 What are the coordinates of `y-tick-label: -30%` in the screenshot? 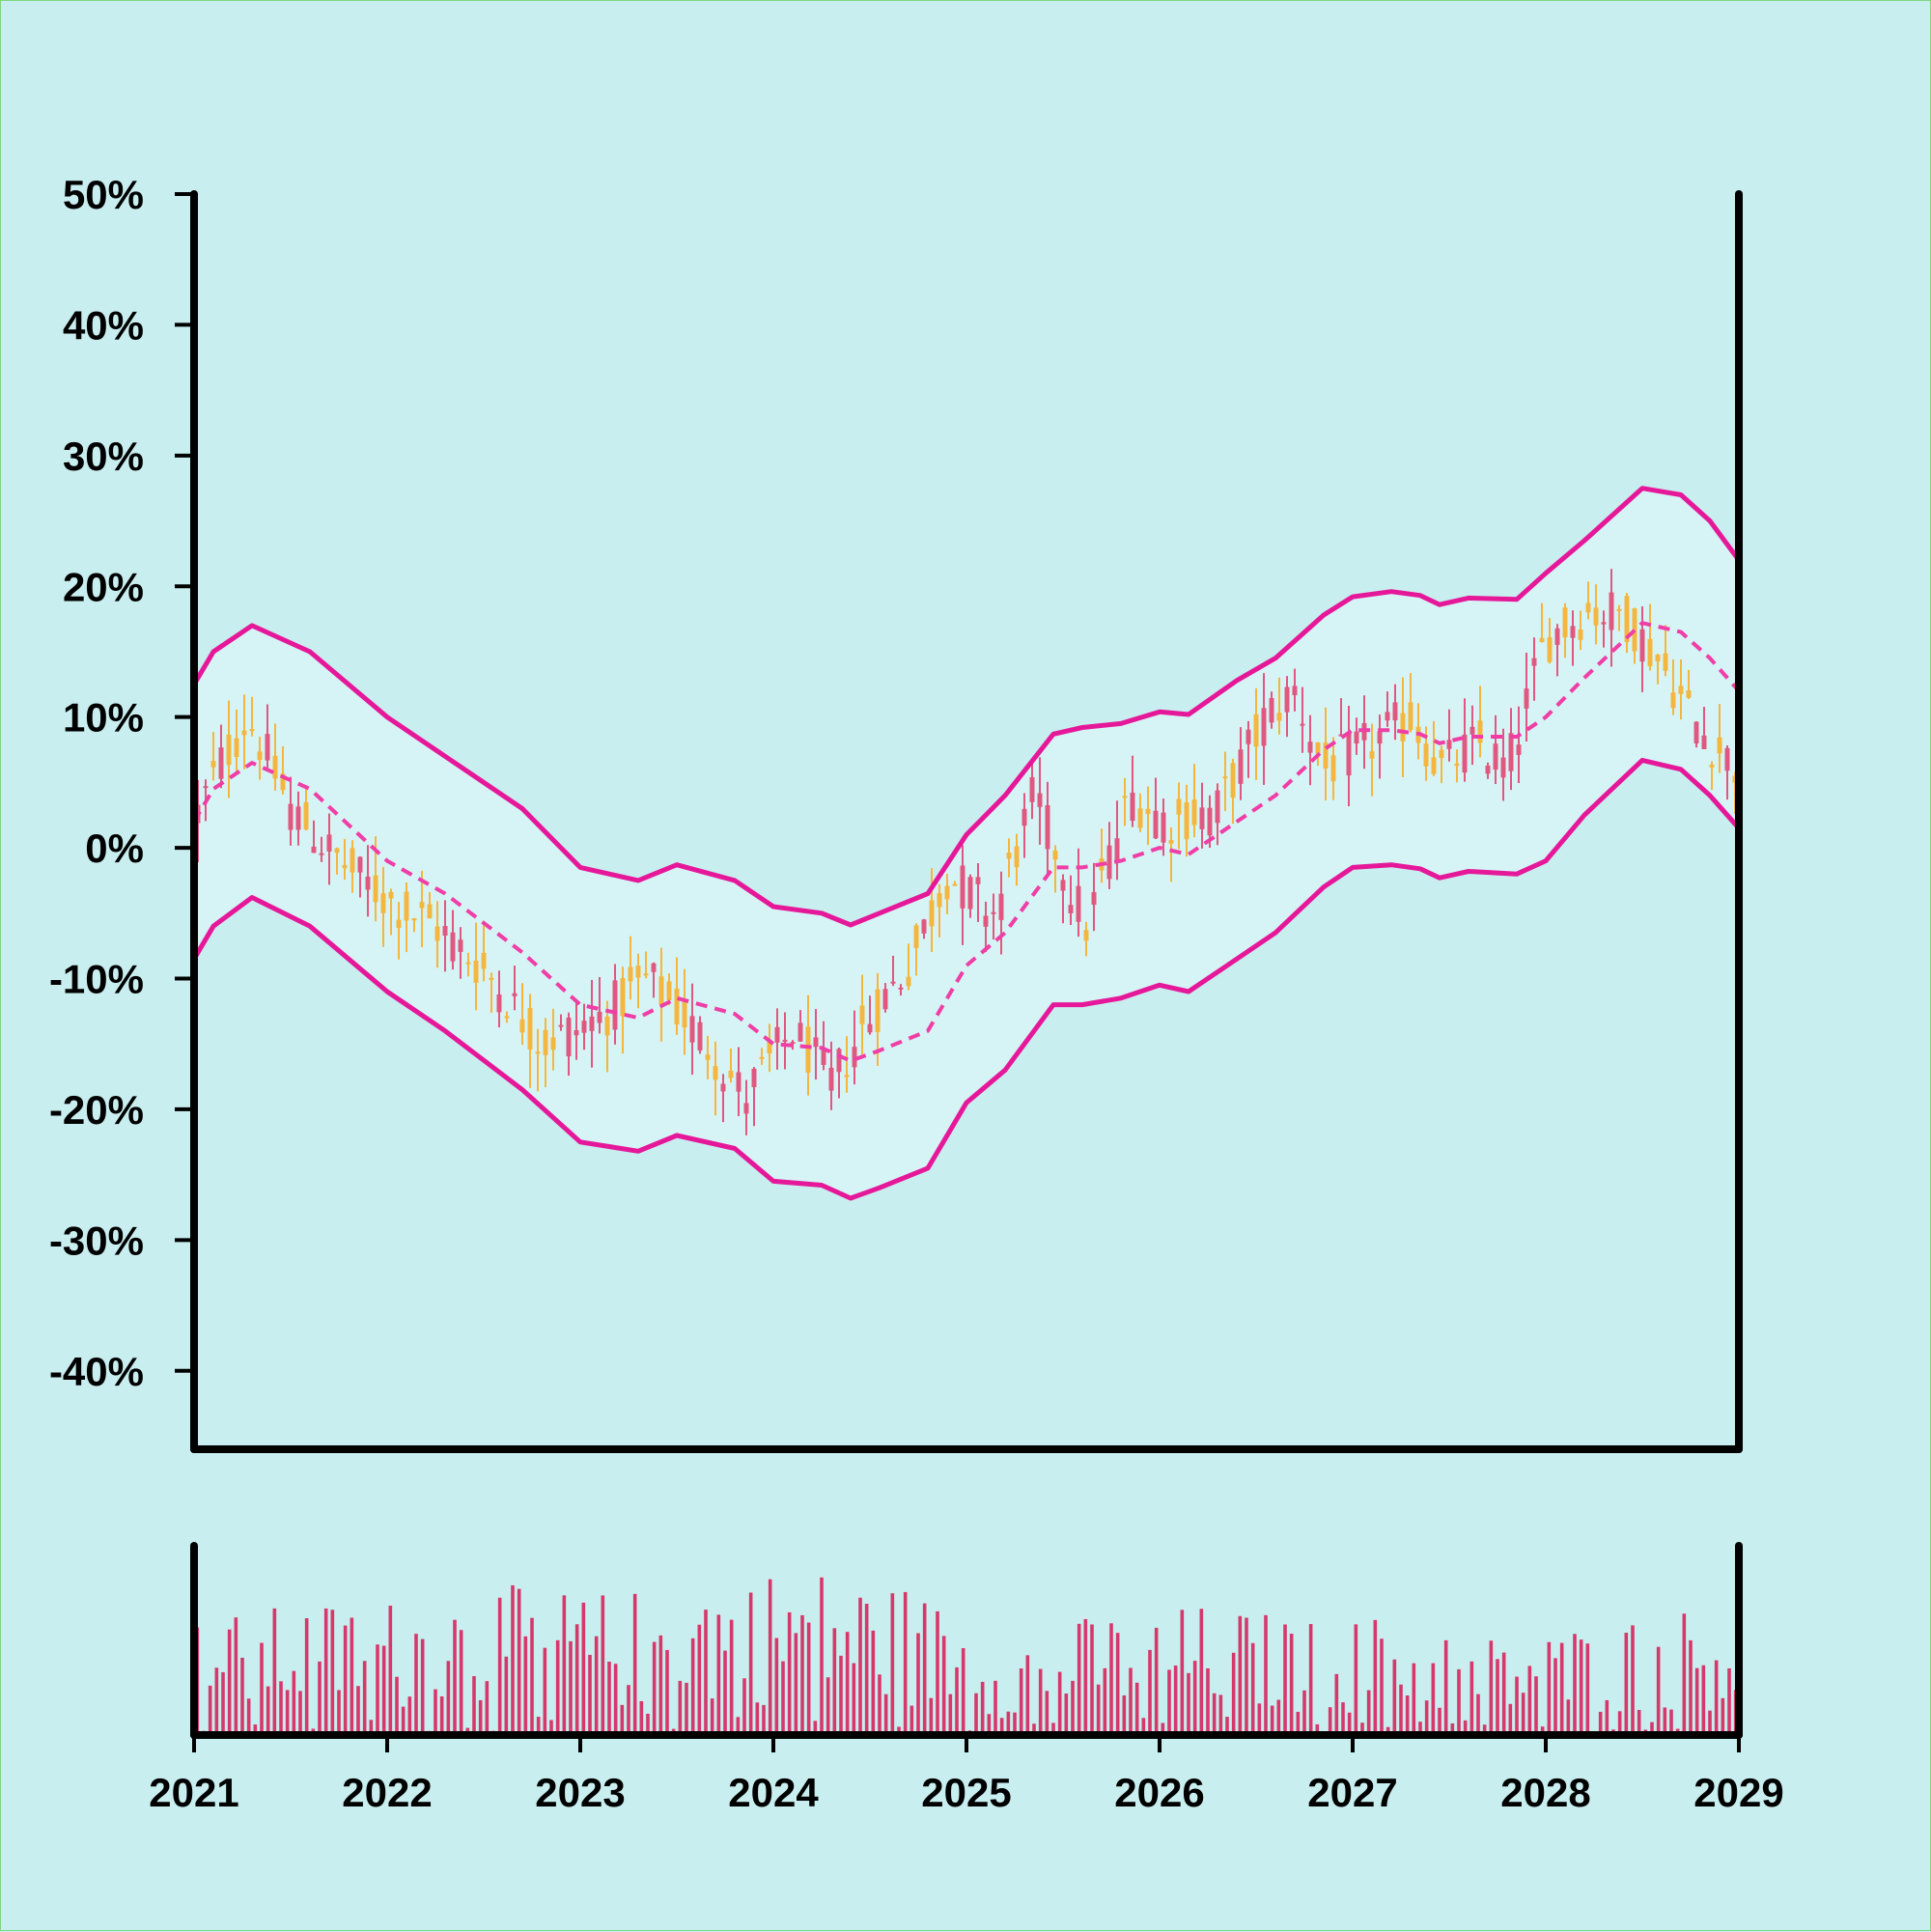 It's located at (96, 1241).